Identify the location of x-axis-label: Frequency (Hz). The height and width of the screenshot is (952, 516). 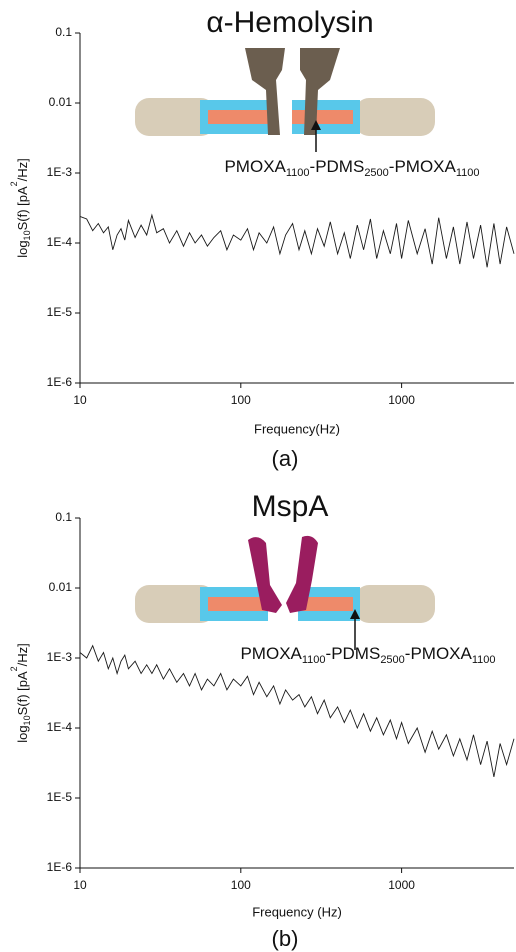
(297, 911).